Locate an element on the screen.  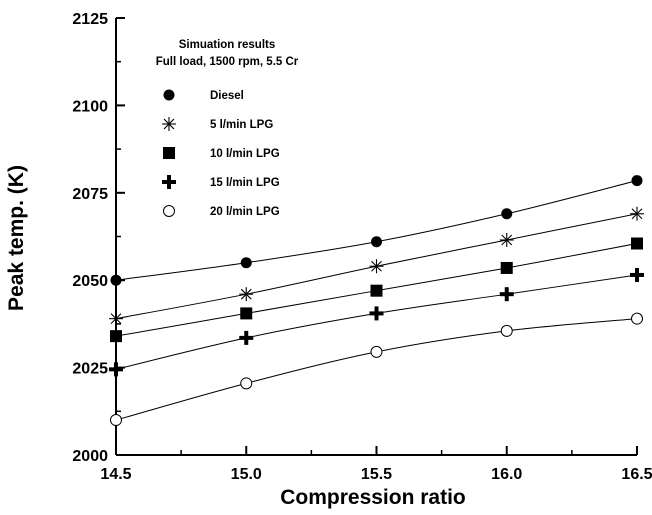
annotation-line-2: Full load, 1500 rpm, 5.5 Cr is located at coordinates (227, 62).